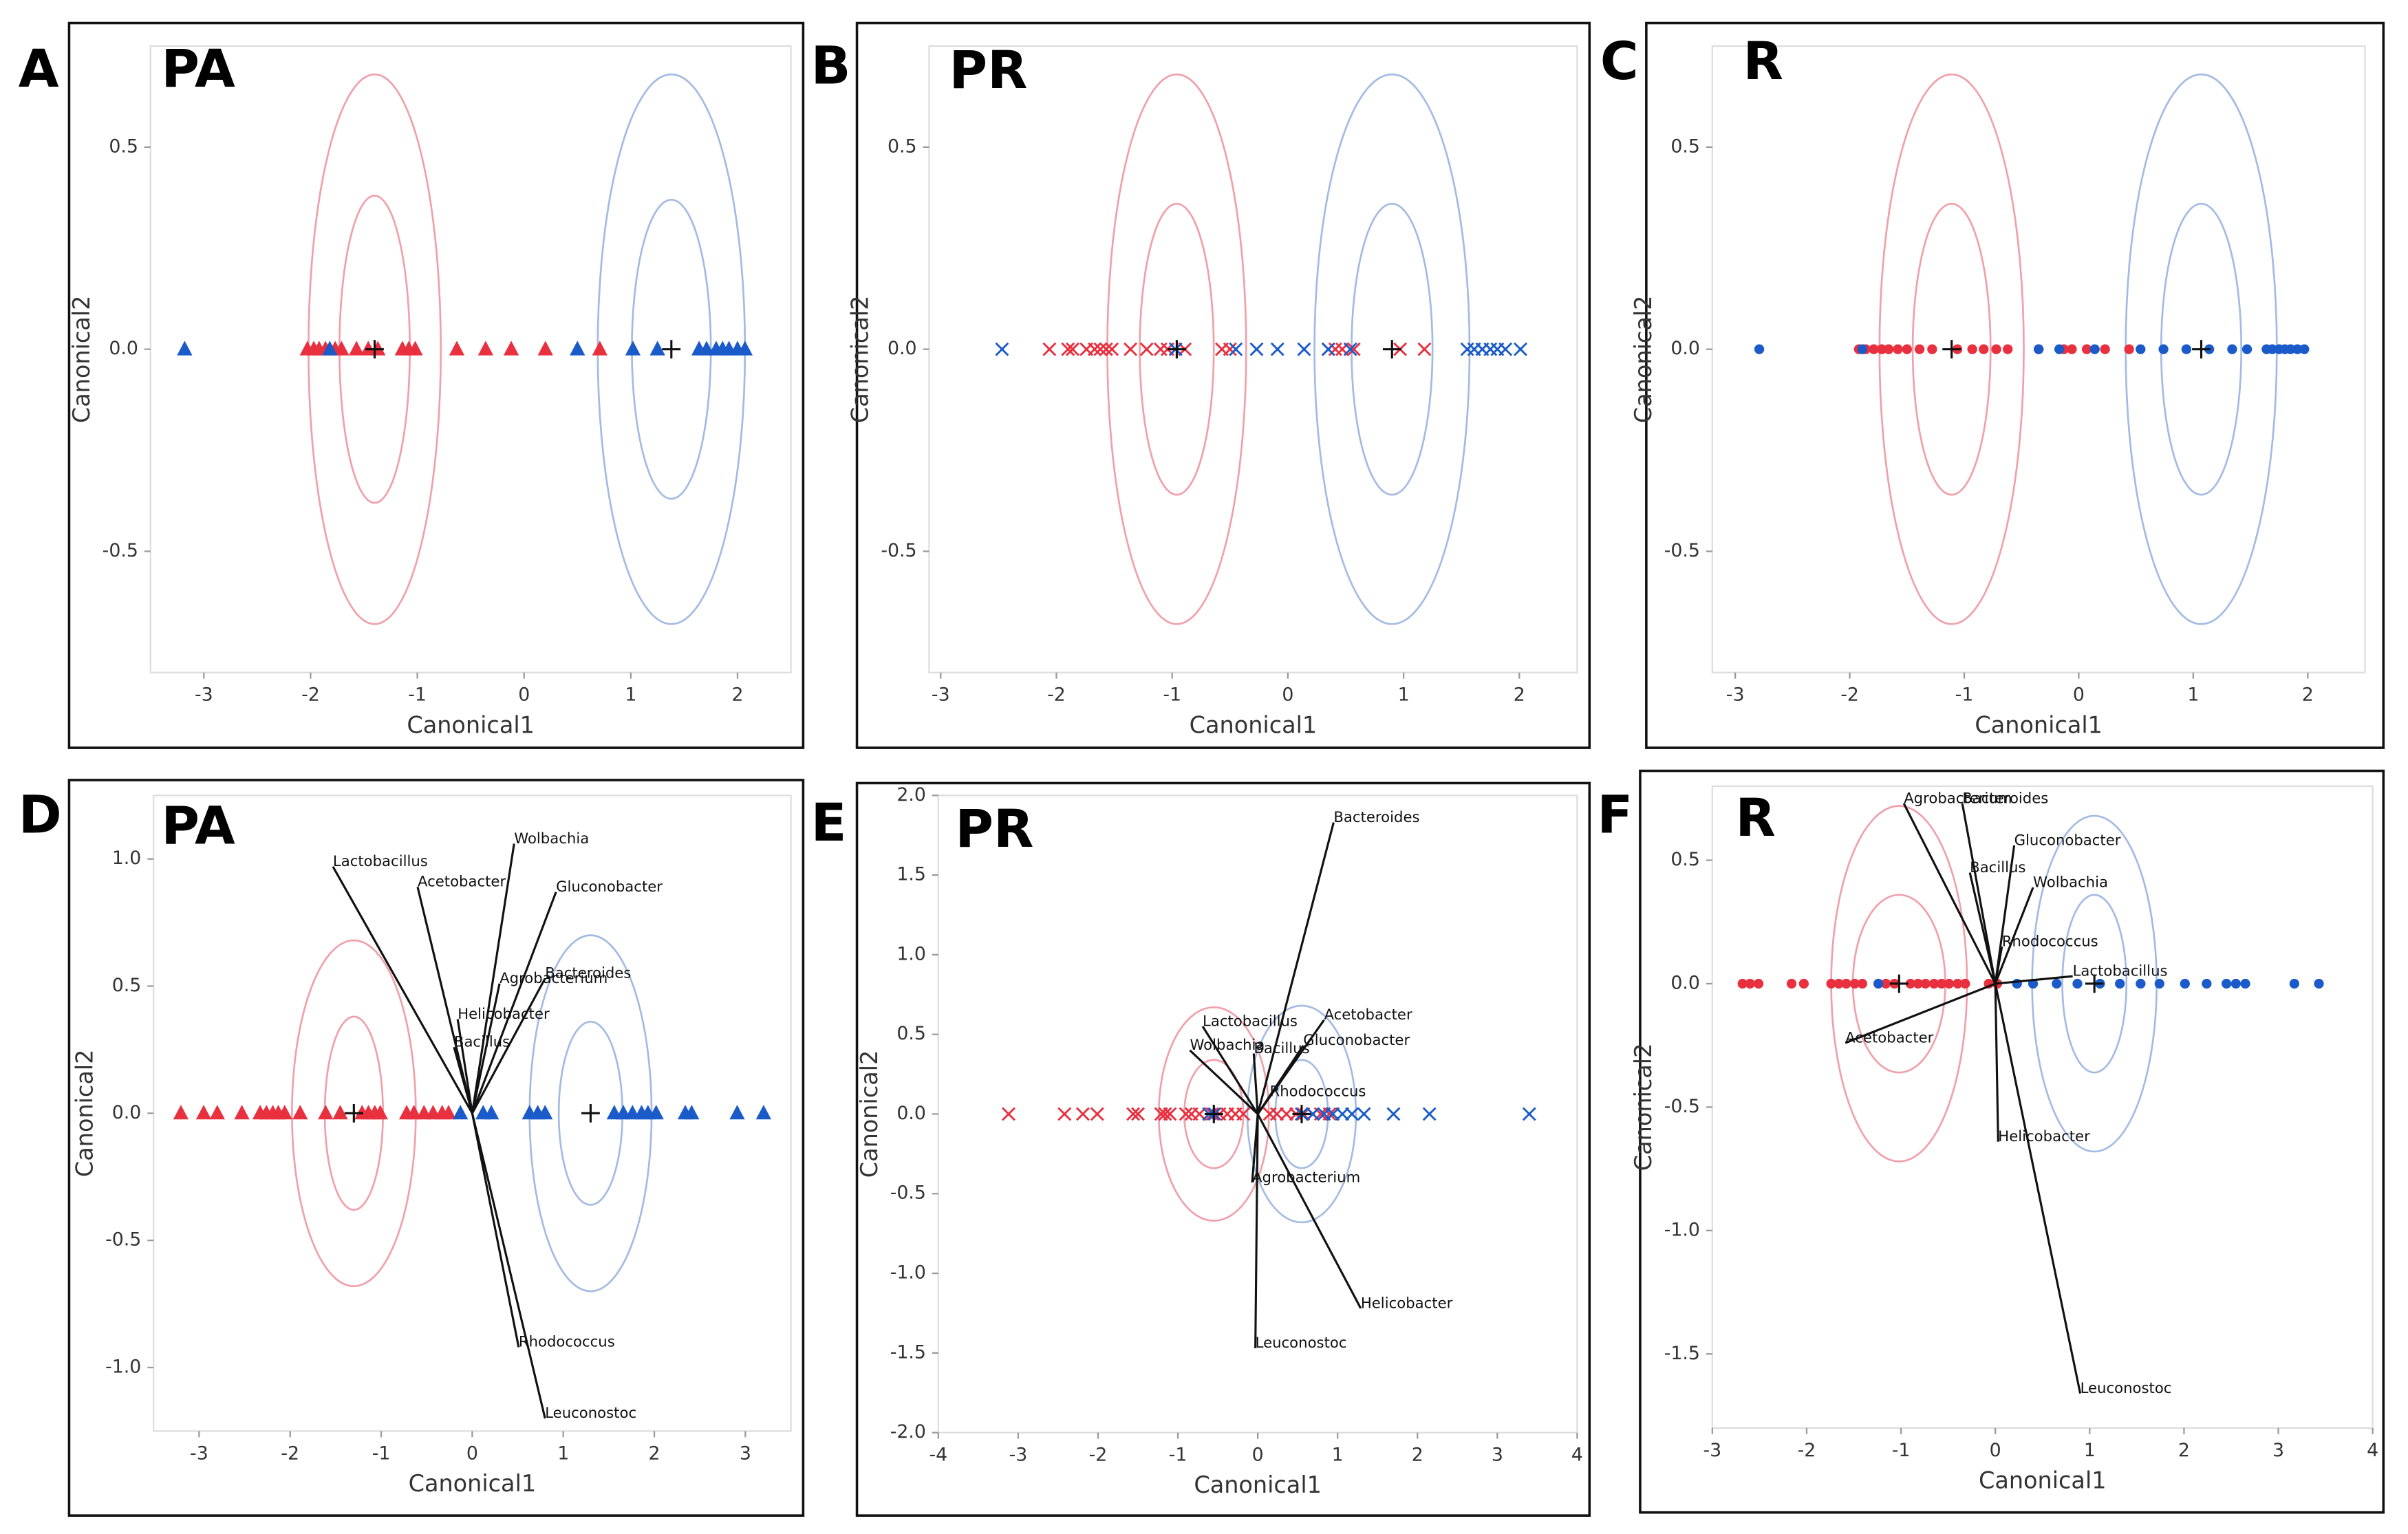 This screenshot has width=2408, height=1534. Describe the element at coordinates (829, 823) in the screenshot. I see `panel-label: E` at that location.